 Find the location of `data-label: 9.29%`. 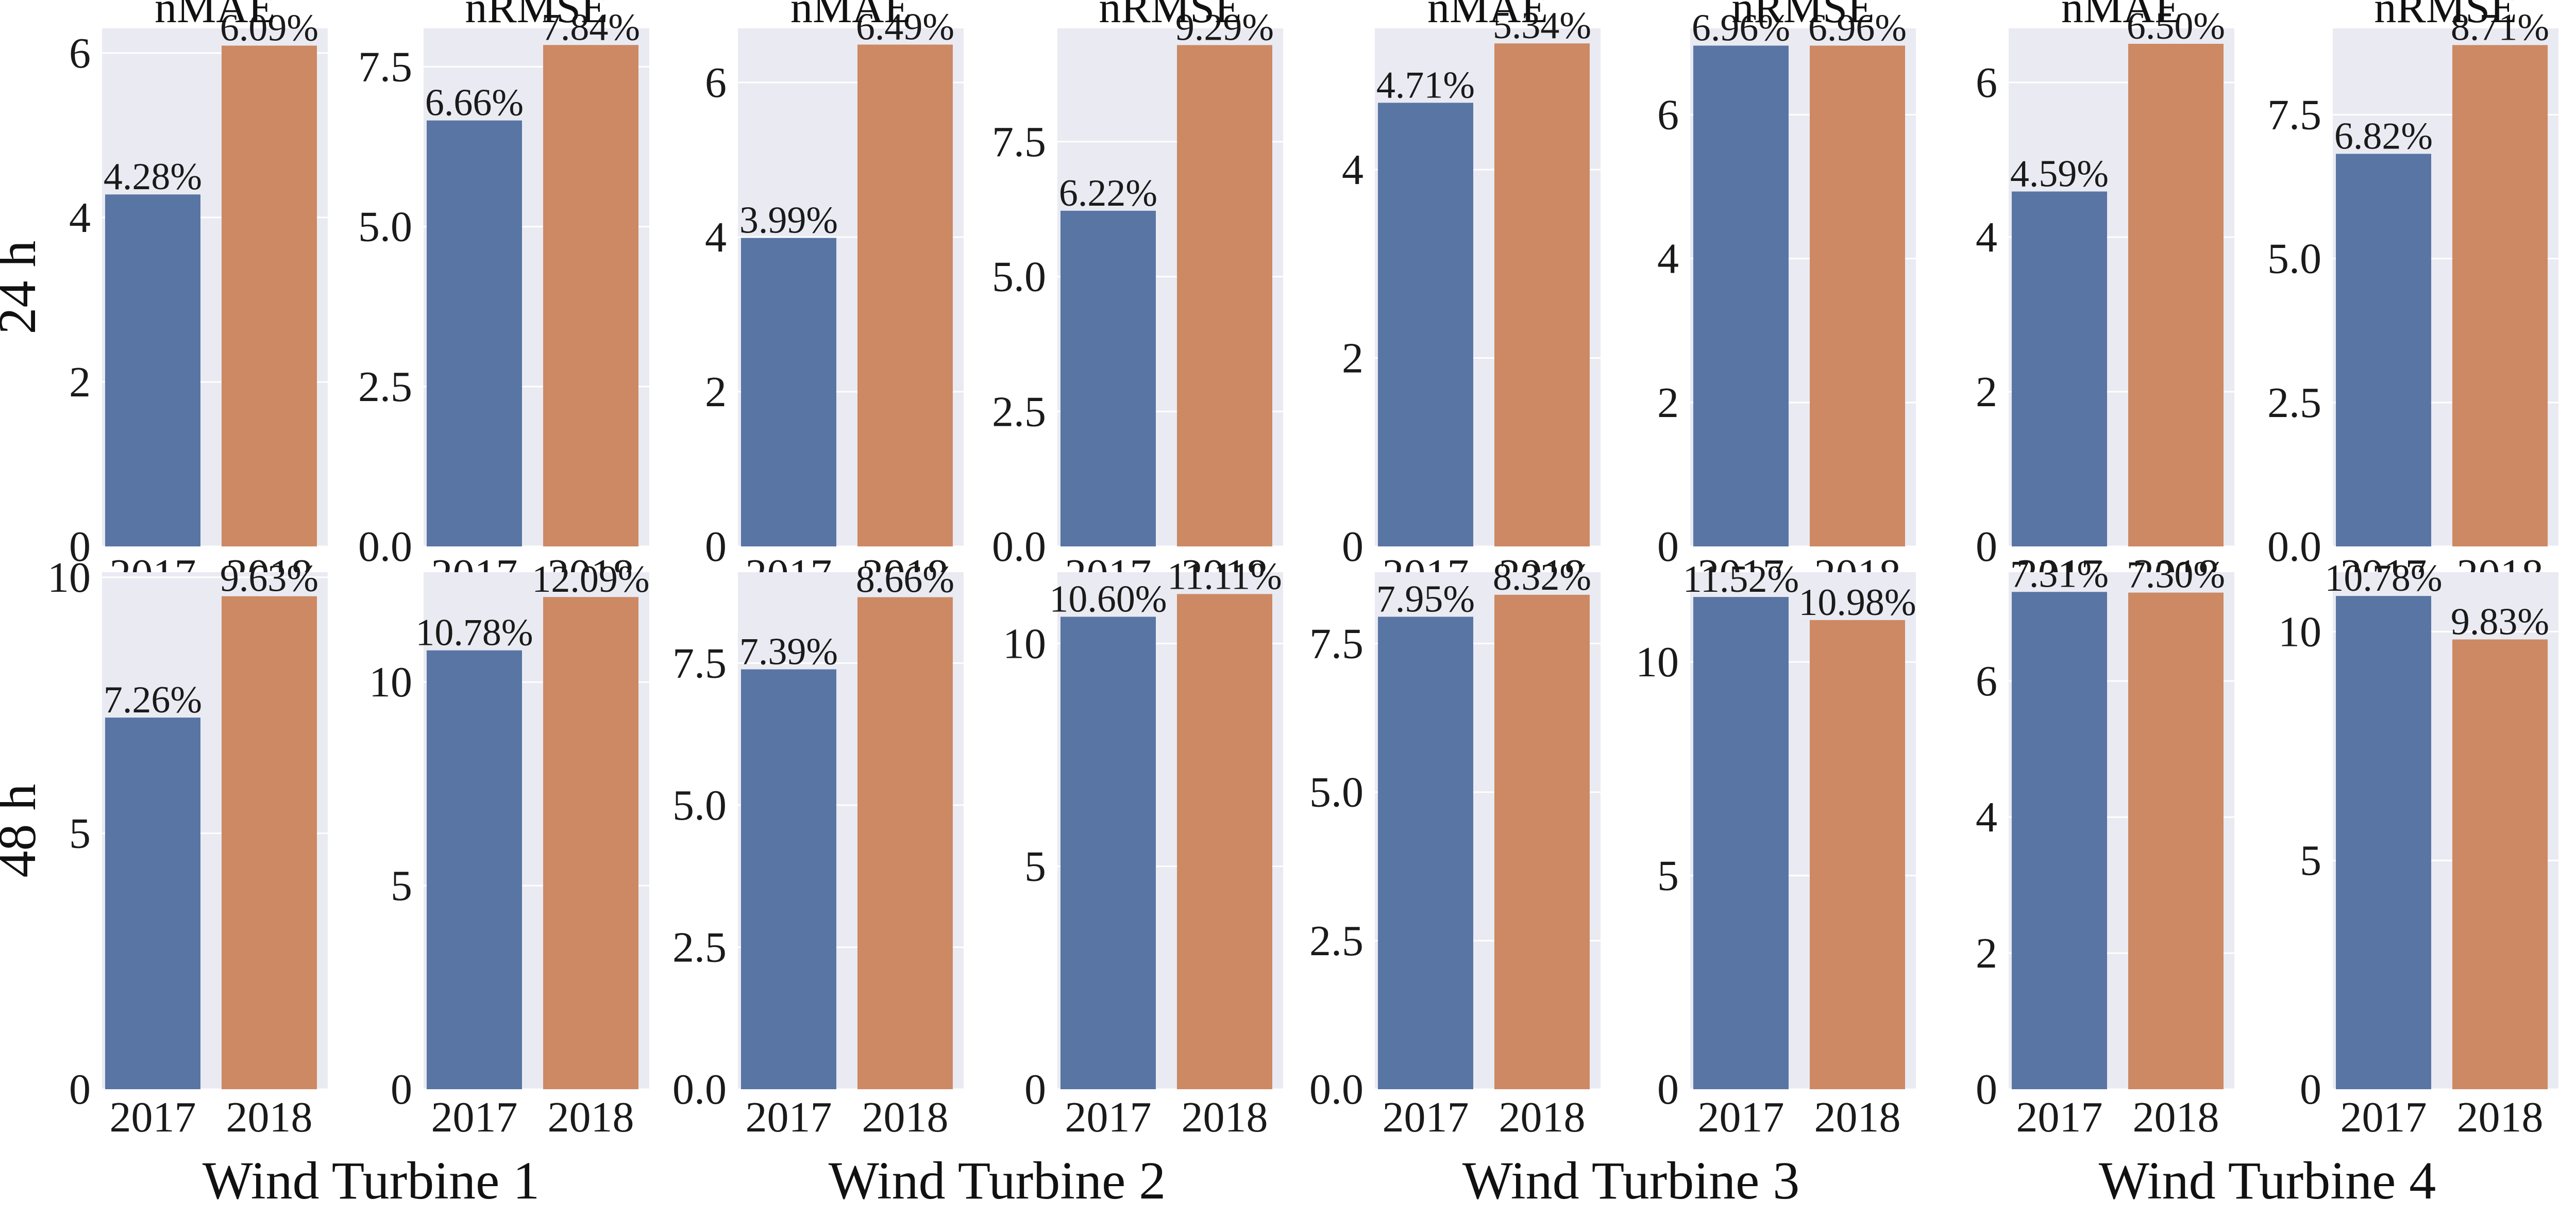

data-label: 9.29% is located at coordinates (1224, 27).